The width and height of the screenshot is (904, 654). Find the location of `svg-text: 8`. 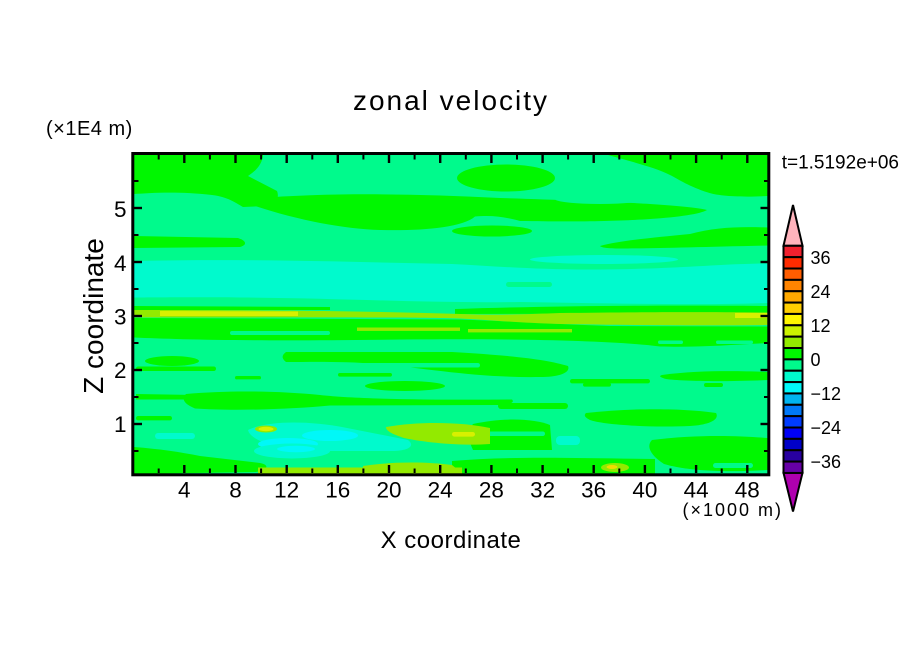

svg-text: 8 is located at coordinates (235, 490).